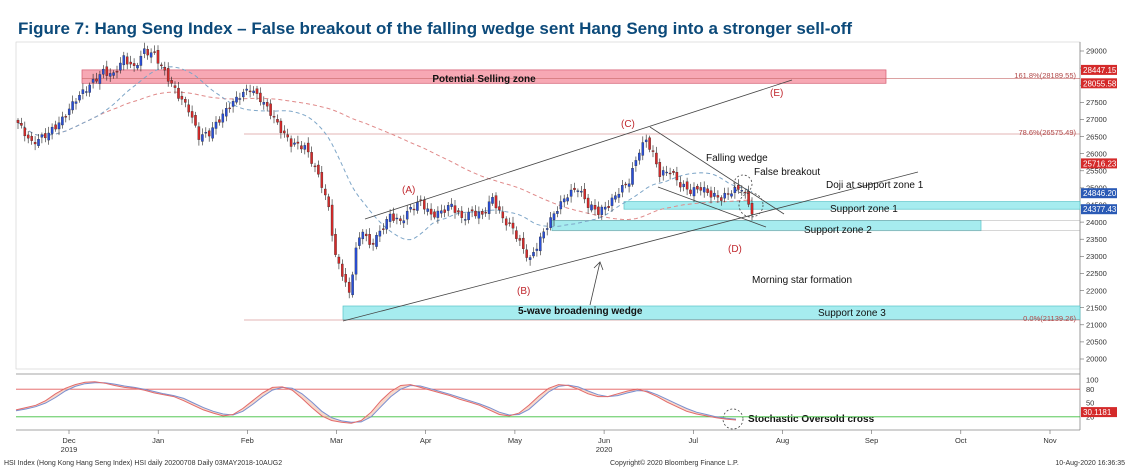 This screenshot has width=1129, height=473. What do you see at coordinates (1096, 239) in the screenshot?
I see `price-tick-label: 23500` at bounding box center [1096, 239].